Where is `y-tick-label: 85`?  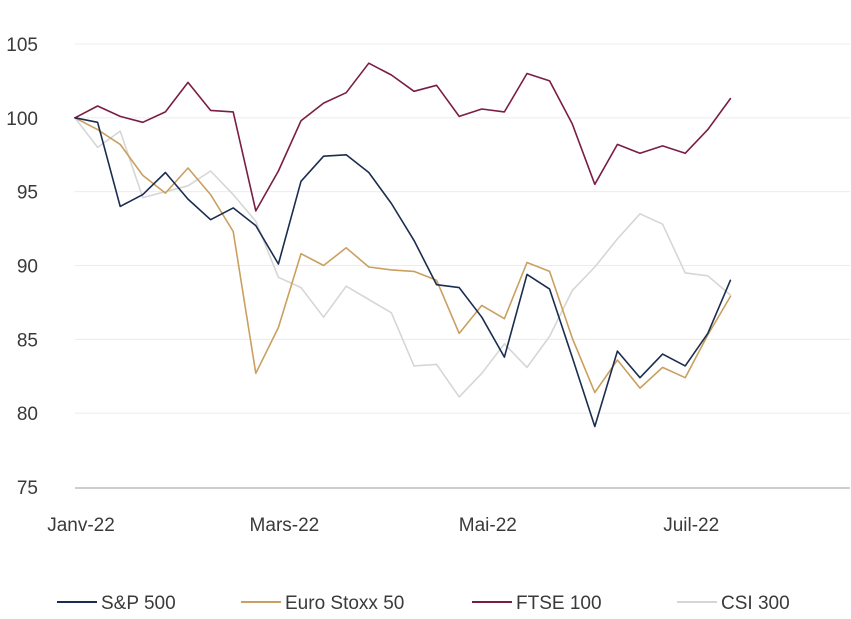 y-tick-label: 85 is located at coordinates (27, 340).